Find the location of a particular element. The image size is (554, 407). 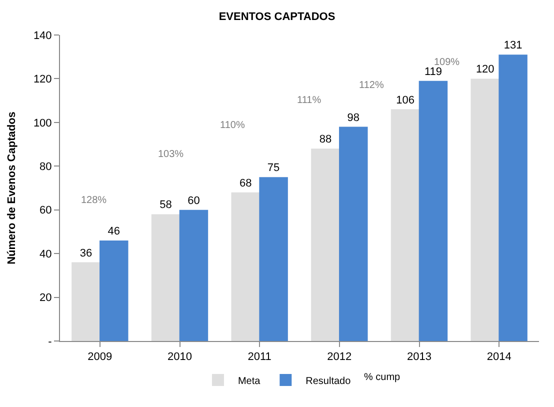

x-tick-label: 2012 is located at coordinates (339, 357).